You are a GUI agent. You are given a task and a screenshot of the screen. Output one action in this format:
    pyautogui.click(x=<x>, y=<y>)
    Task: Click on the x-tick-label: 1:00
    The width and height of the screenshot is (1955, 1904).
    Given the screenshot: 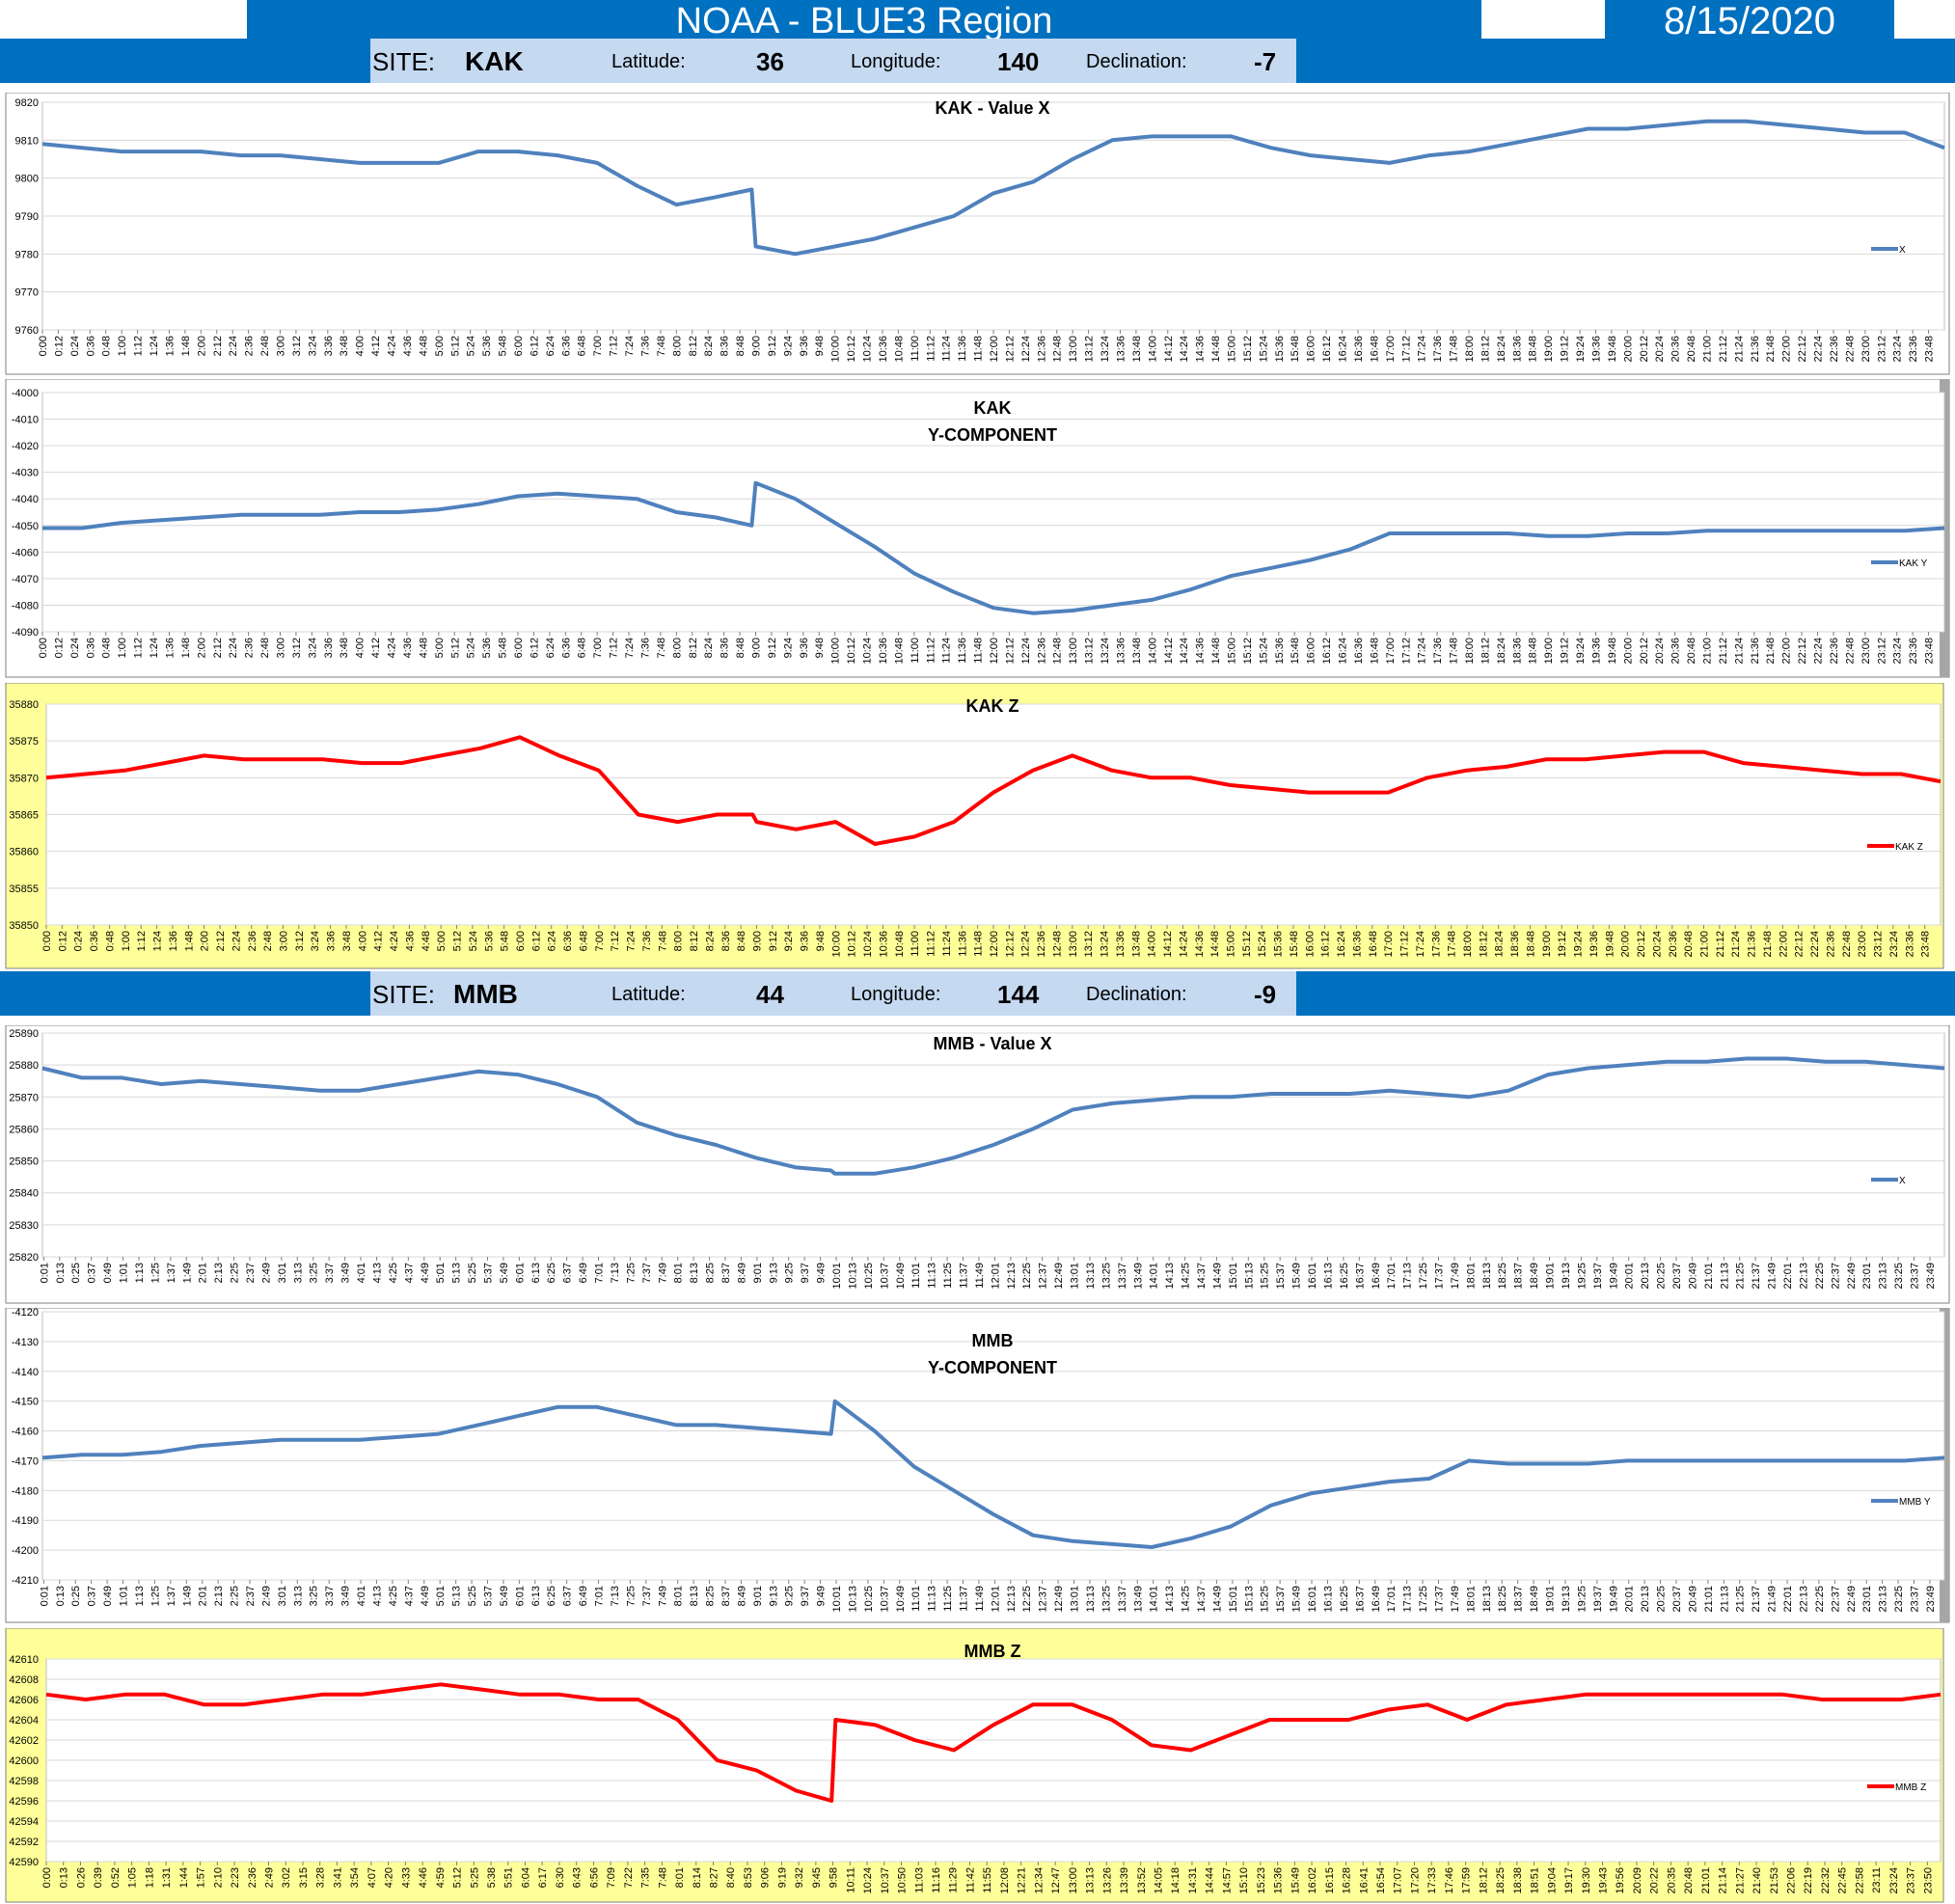 What is the action you would take?
    pyautogui.click(x=123, y=346)
    